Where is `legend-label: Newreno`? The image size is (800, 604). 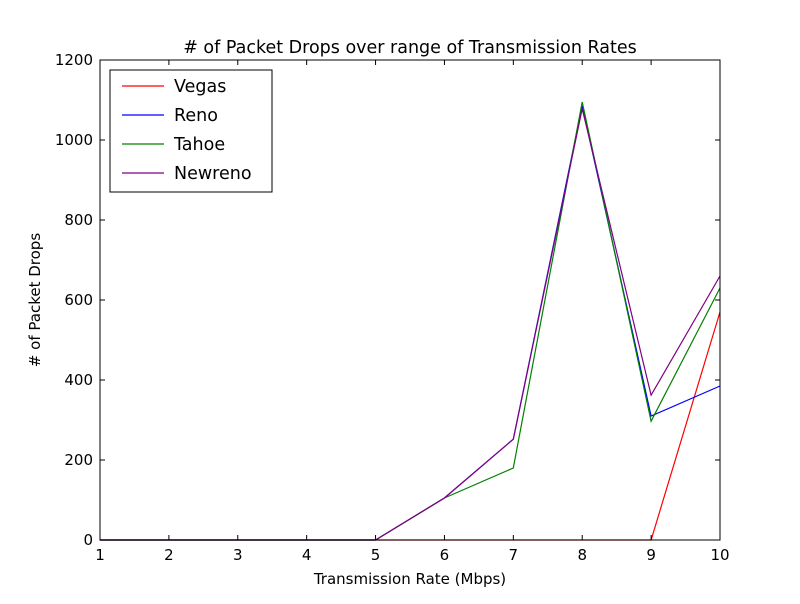 legend-label: Newreno is located at coordinates (213, 174).